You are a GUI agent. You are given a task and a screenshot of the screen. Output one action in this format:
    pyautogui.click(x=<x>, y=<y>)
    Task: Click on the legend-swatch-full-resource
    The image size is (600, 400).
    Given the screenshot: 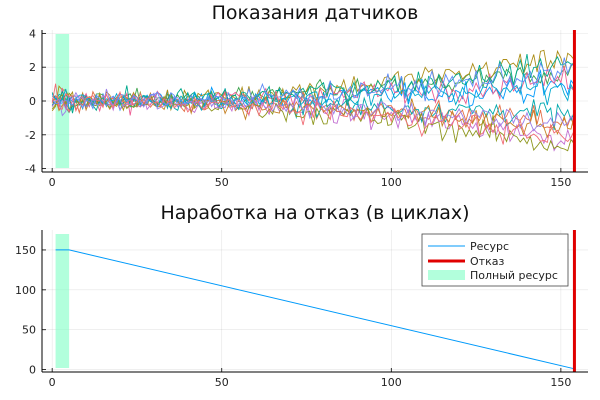 What is the action you would take?
    pyautogui.click(x=446, y=275)
    